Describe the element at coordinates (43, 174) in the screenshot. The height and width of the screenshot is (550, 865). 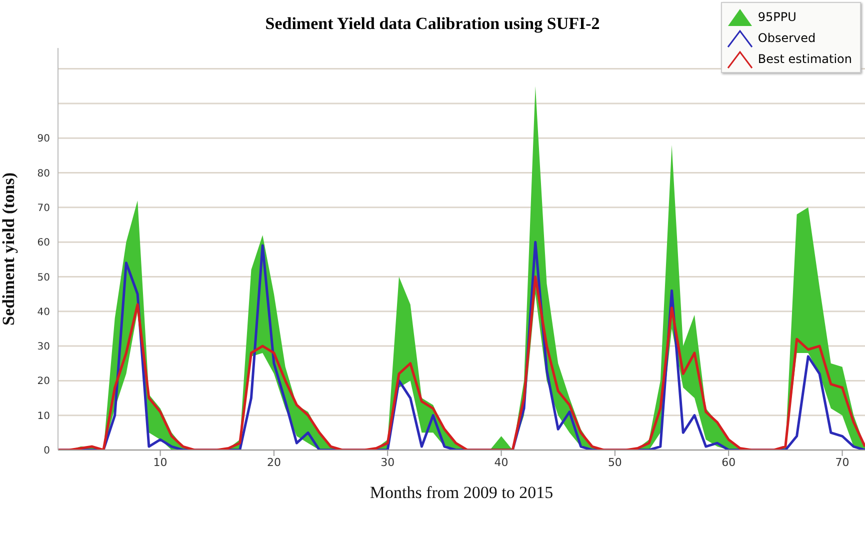
I see `y-tick-label: 80` at that location.